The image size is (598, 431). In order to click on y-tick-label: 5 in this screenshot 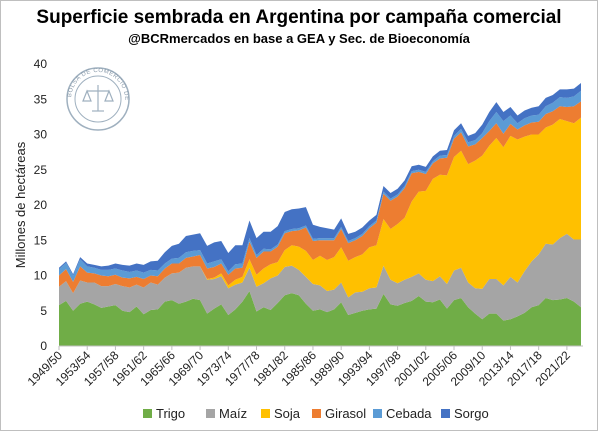, I will do `click(43, 311)`.